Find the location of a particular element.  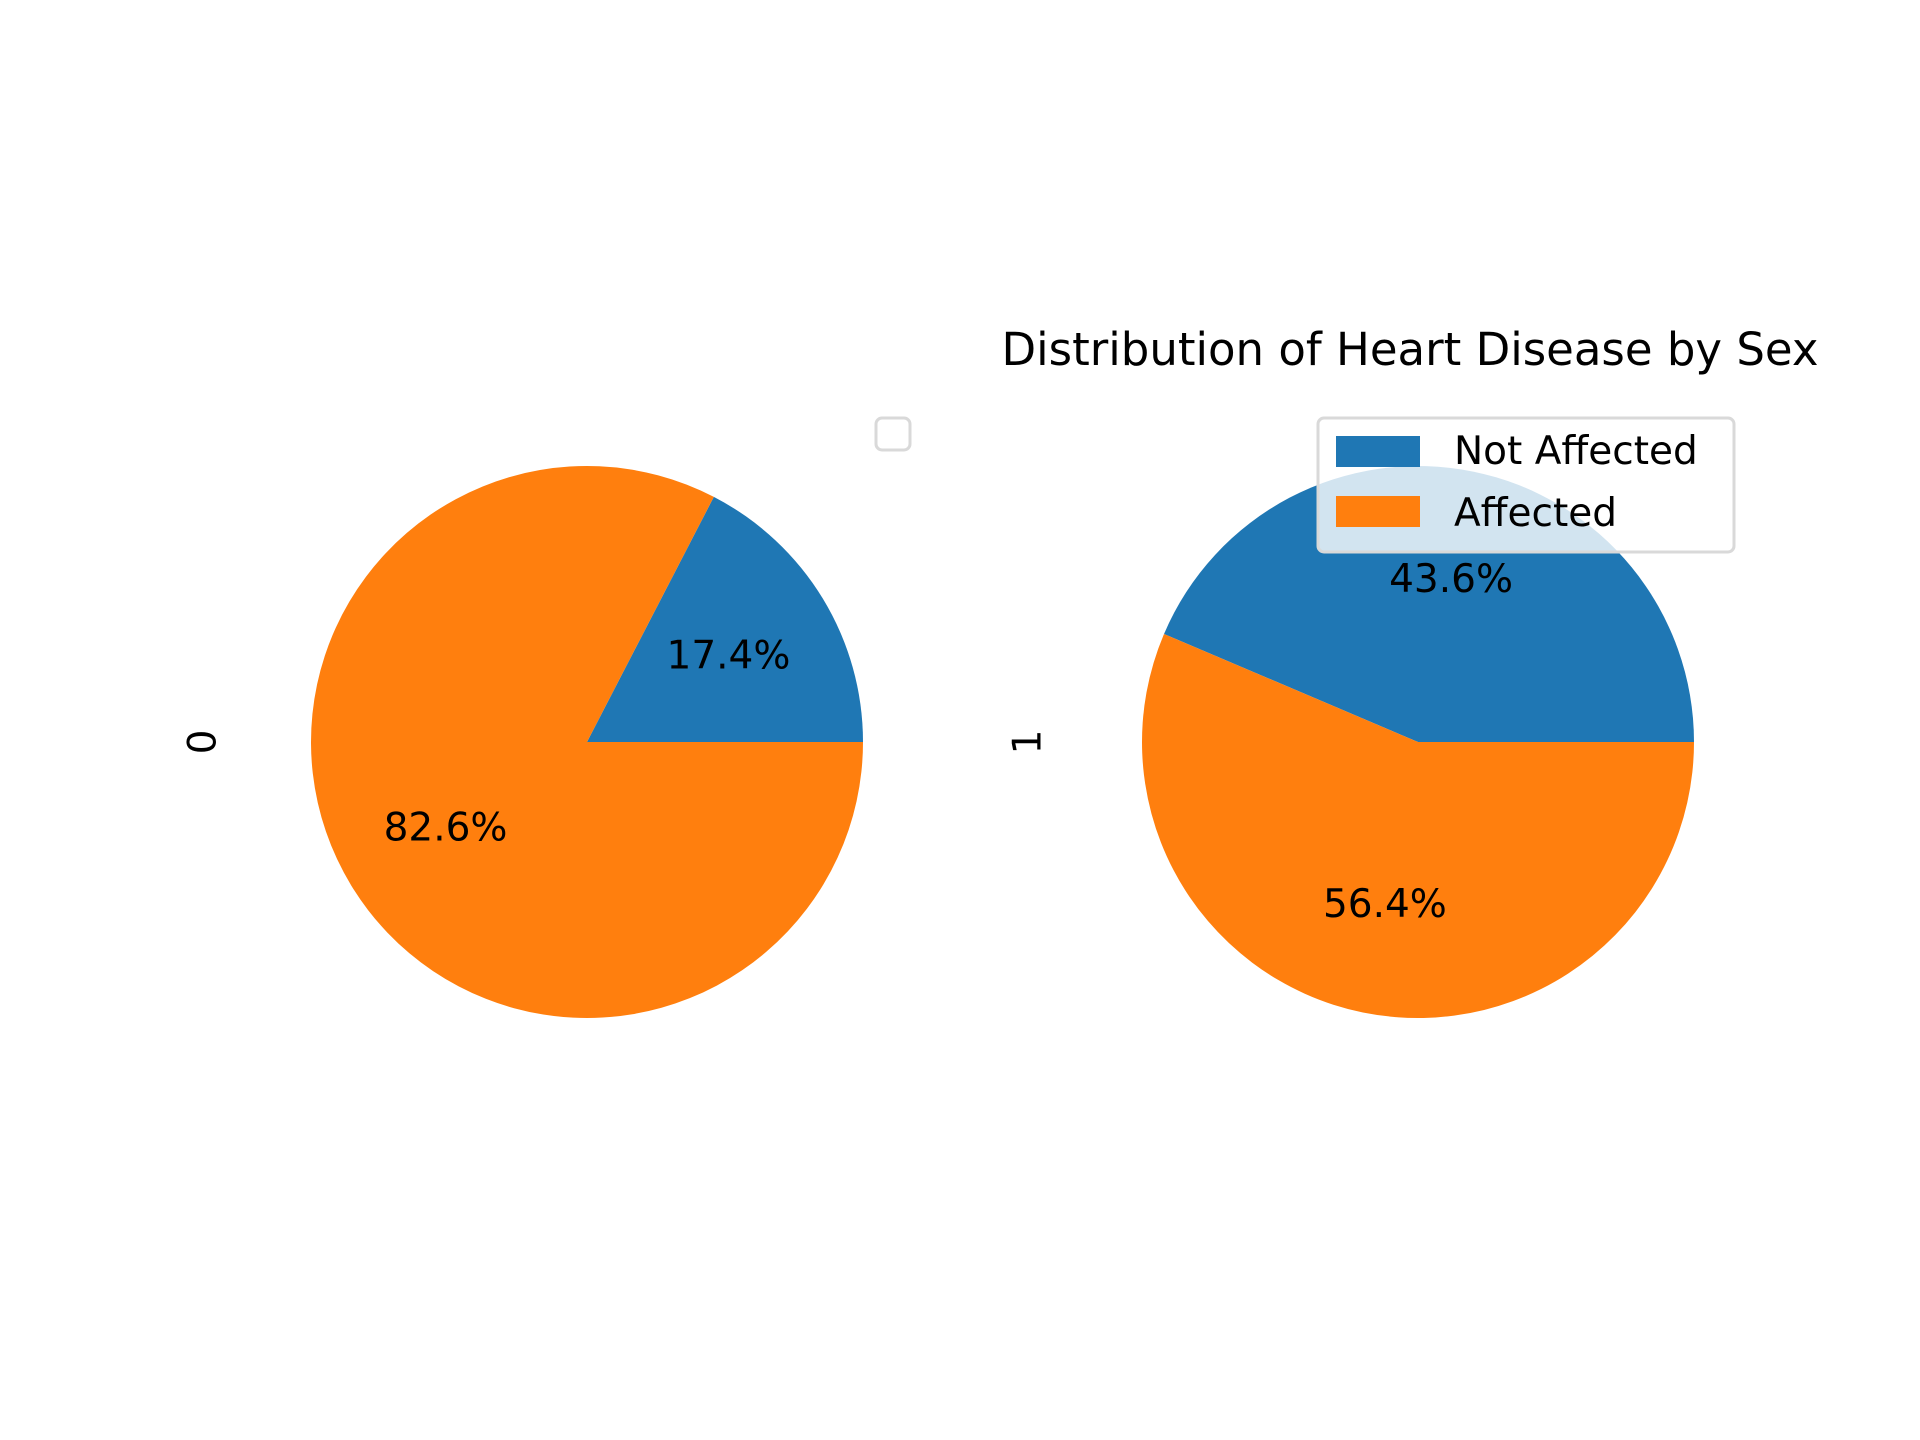

legend-frame is located at coordinates (1526, 485).